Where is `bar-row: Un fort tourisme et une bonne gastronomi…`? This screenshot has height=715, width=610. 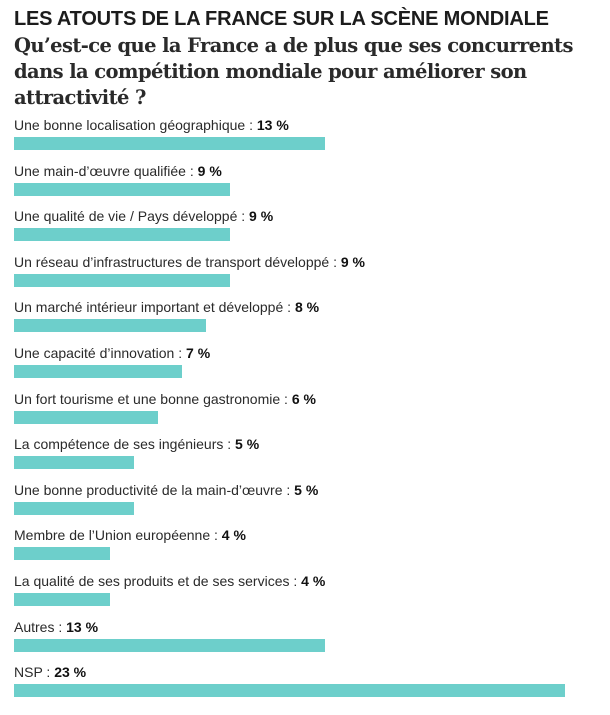 bar-row: Un fort tourisme et une bonne gastronomi… is located at coordinates (309, 412).